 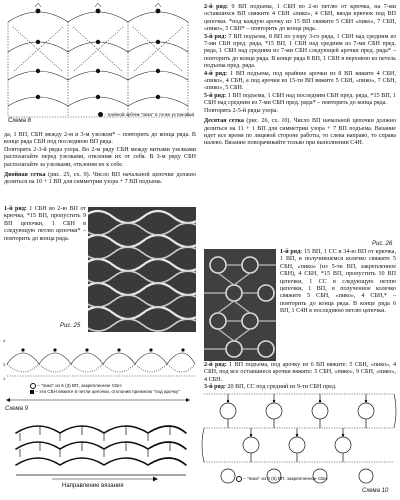 I want to click on scheme-10-label: Схема 10, so click(x=375, y=491).